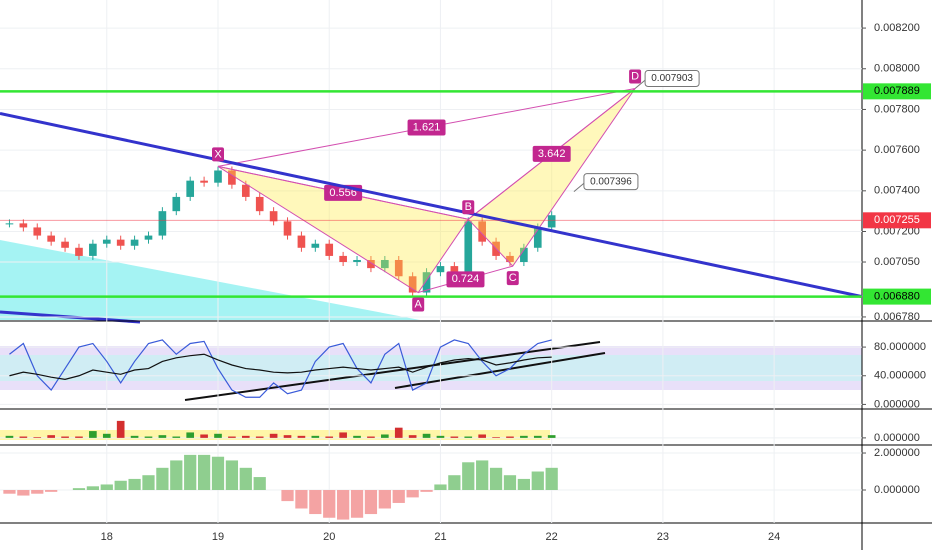 The height and width of the screenshot is (555, 932). Describe the element at coordinates (897, 453) in the screenshot. I see `y-tick-label: 2.000000` at that location.